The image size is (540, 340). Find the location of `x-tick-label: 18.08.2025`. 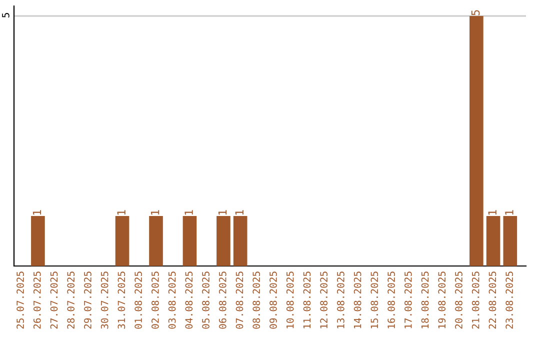

x-tick-label: 18.08.2025 is located at coordinates (425, 300).